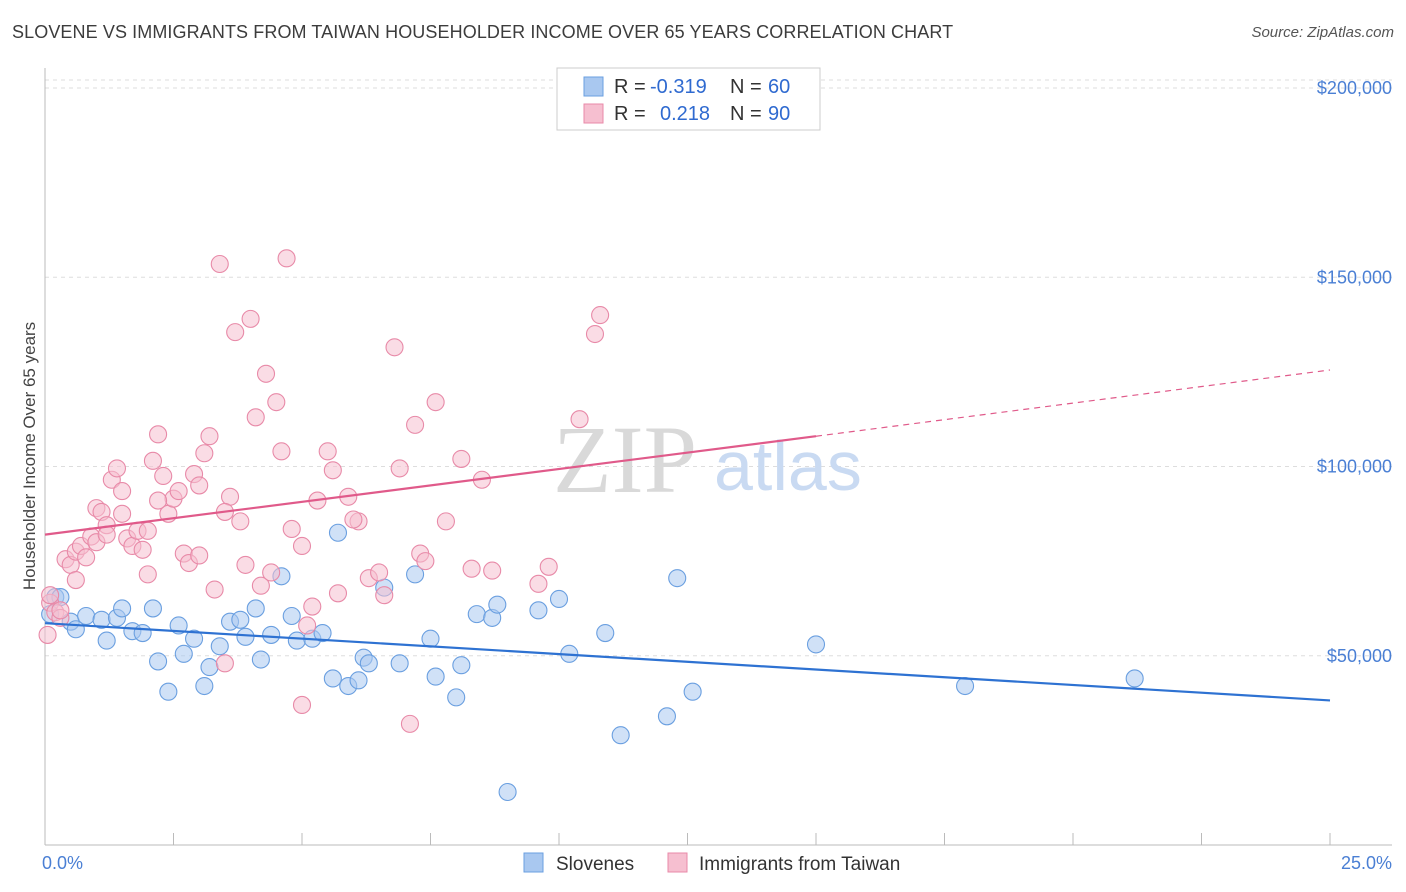 Image resolution: width=1406 pixels, height=892 pixels. What do you see at coordinates (779, 114) in the screenshot?
I see `legend-n-value-2: 90` at bounding box center [779, 114].